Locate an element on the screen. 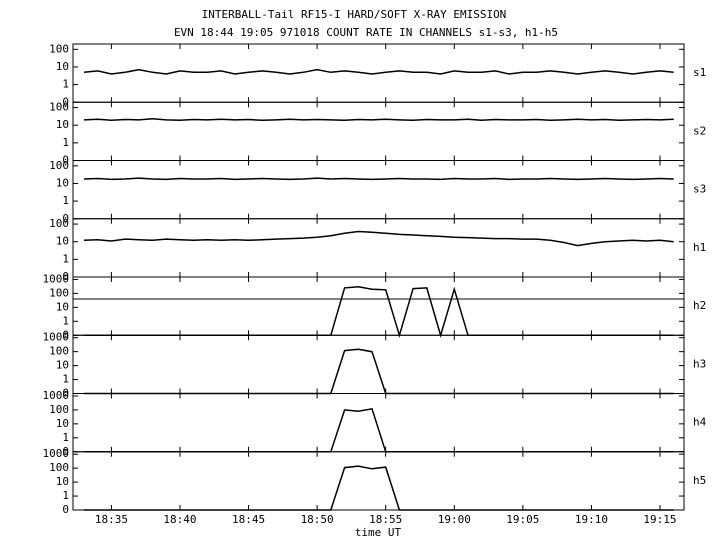 This screenshot has height=550, width=720. x-tick-label: 19:15 is located at coordinates (659, 519).